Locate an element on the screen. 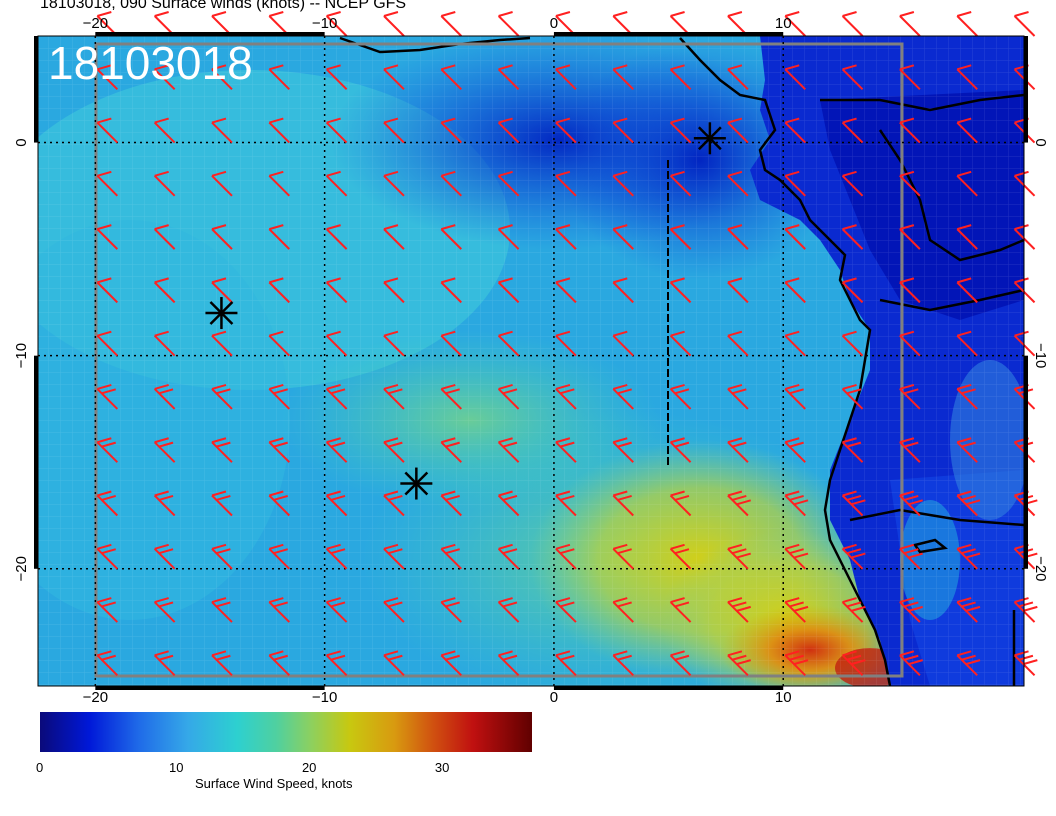 The width and height of the screenshot is (1056, 816). colorbar-label: Surface Wind Speed, knots is located at coordinates (274, 783).